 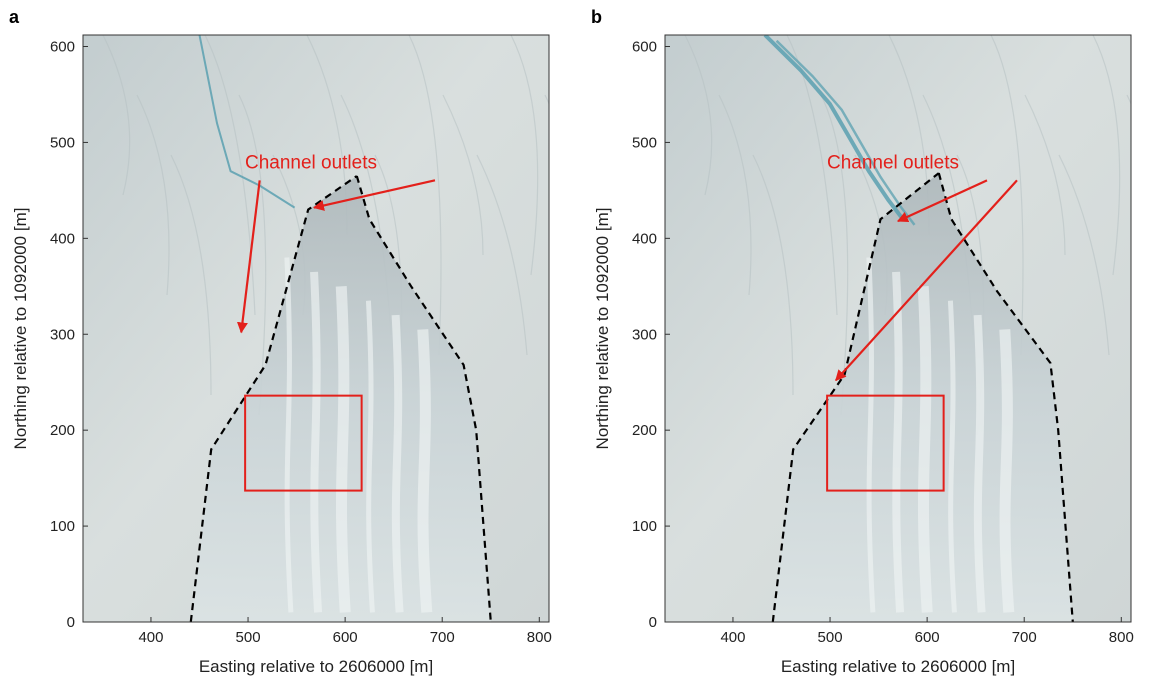 What do you see at coordinates (14, 17) in the screenshot?
I see `panel-letter: a` at bounding box center [14, 17].